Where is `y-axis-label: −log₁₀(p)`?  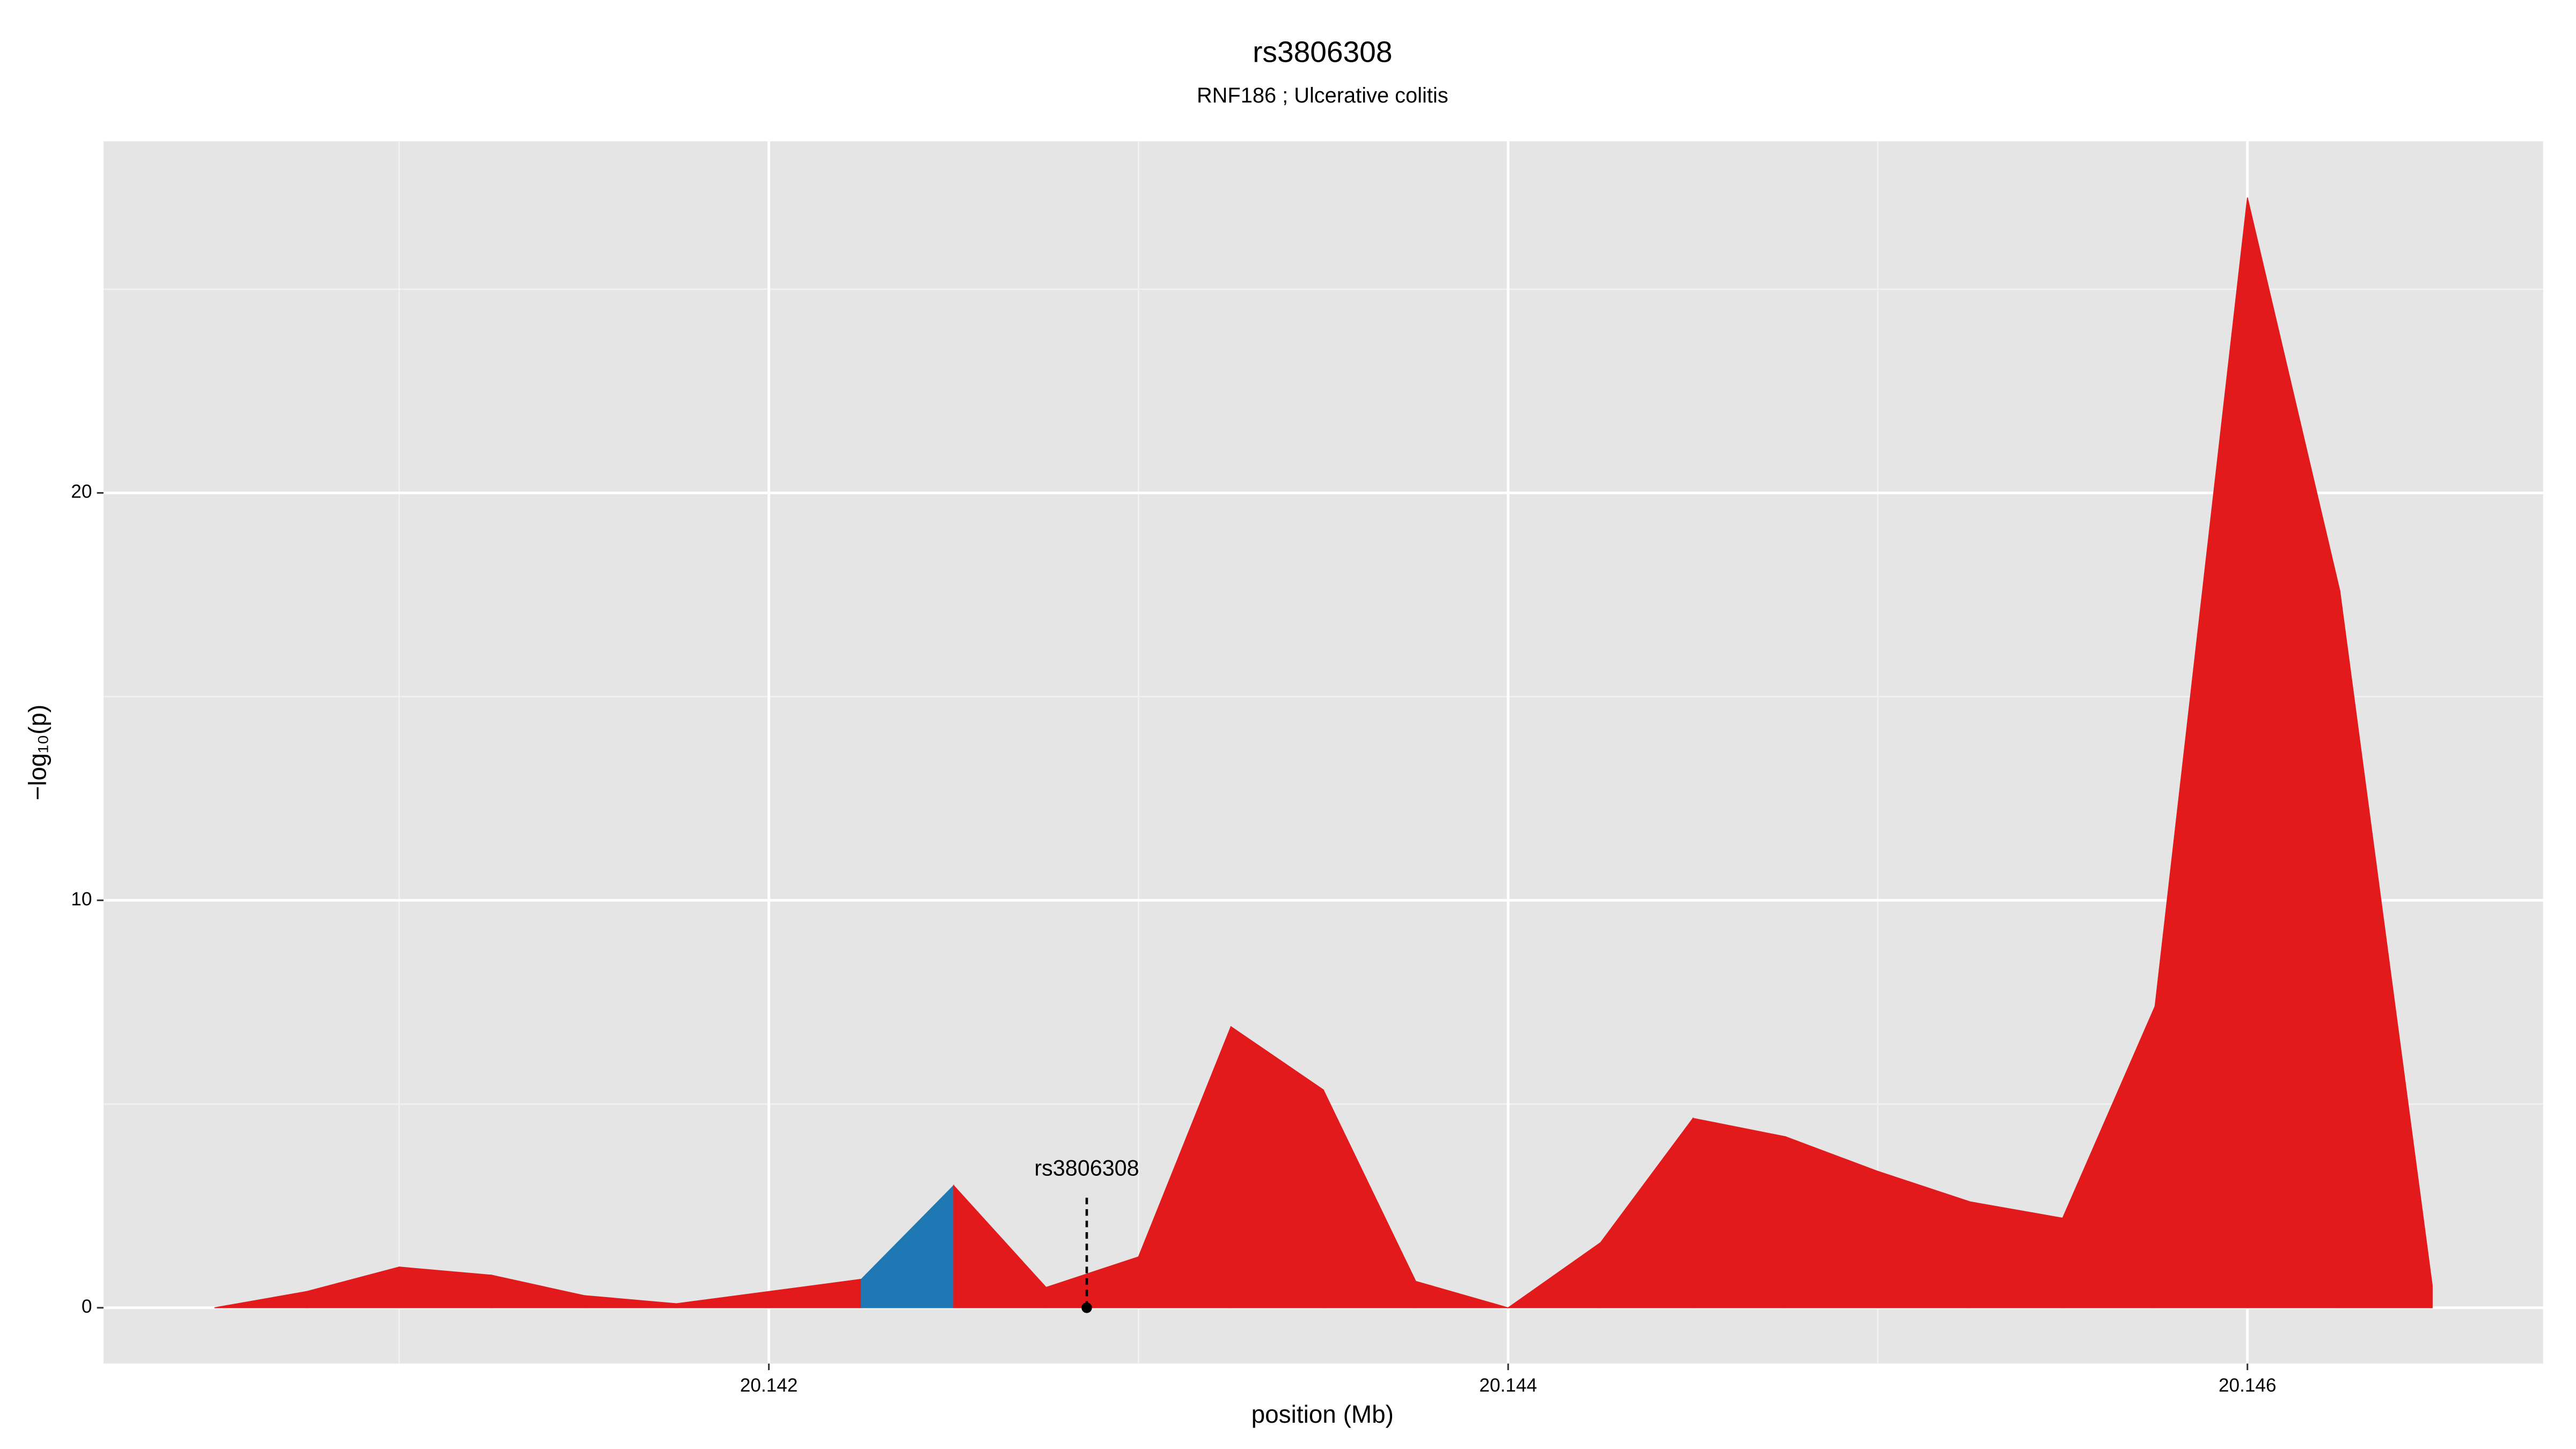
y-axis-label: −log₁₀(p) is located at coordinates (38, 753).